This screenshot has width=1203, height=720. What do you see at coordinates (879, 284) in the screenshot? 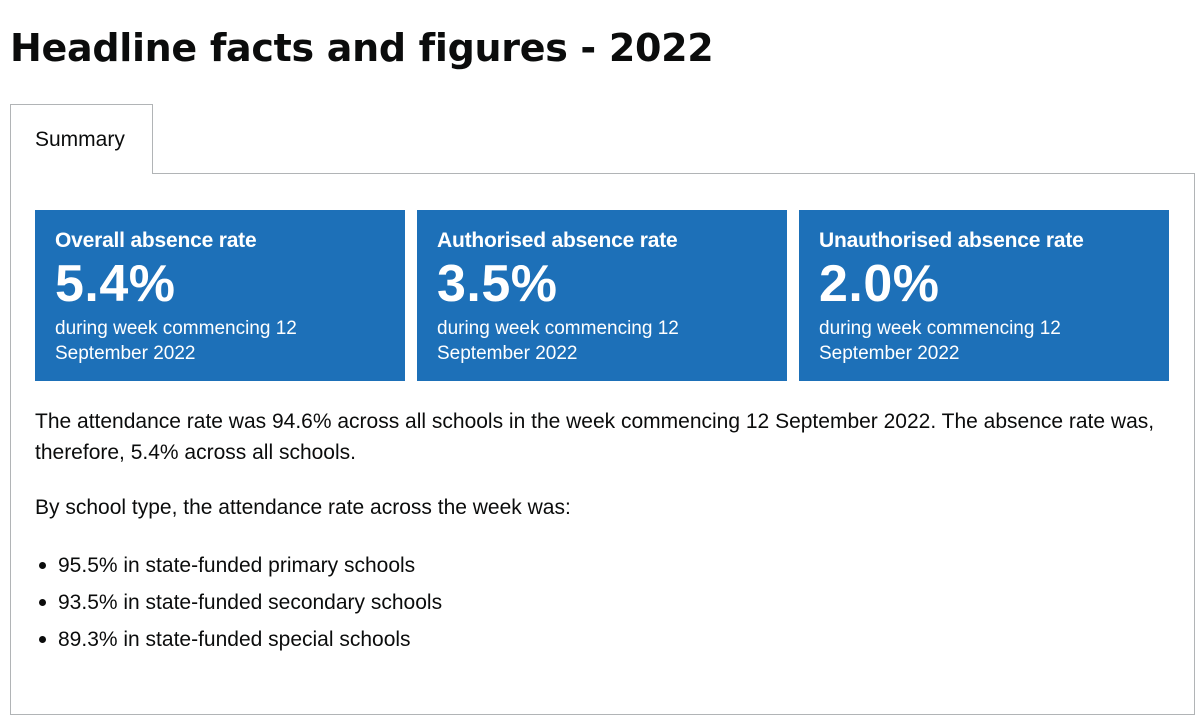
I see `card-value: 2.0%` at bounding box center [879, 284].